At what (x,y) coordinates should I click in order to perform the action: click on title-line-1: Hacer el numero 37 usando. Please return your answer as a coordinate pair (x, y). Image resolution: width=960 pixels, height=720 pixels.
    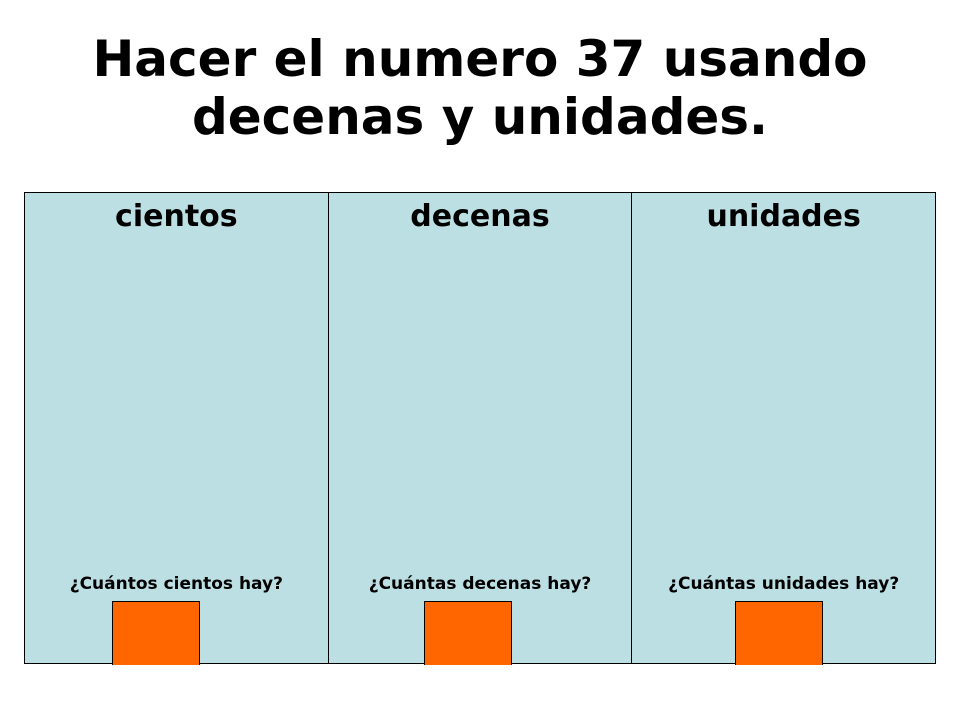
    Looking at the image, I should click on (480, 59).